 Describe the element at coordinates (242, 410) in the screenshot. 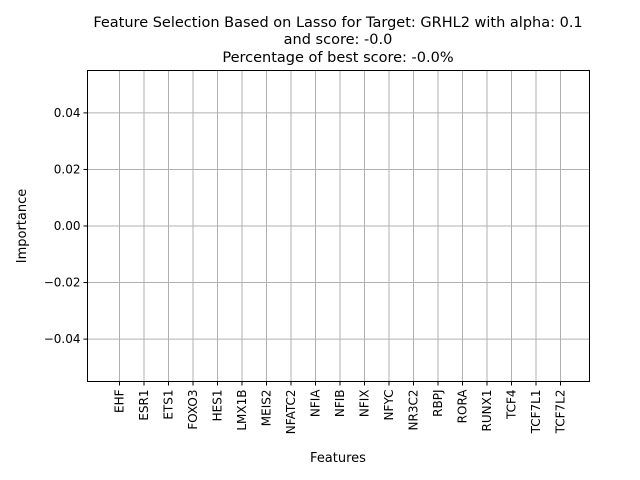

I see `x-tick-label: LMX1B` at that location.